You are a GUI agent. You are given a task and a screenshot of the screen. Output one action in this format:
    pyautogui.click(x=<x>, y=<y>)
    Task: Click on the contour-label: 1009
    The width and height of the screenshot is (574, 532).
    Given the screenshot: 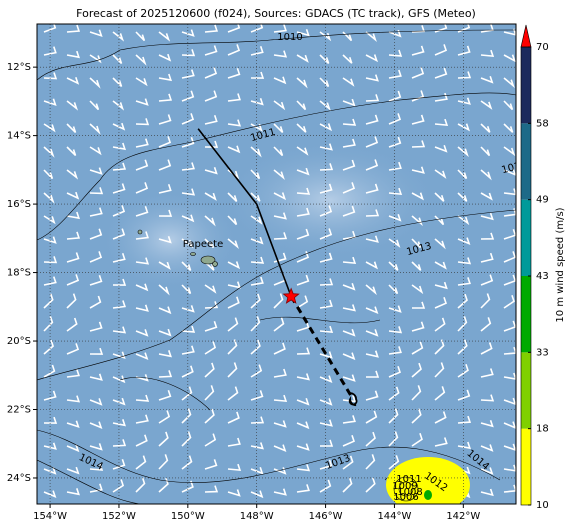 What is the action you would take?
    pyautogui.click(x=404, y=486)
    